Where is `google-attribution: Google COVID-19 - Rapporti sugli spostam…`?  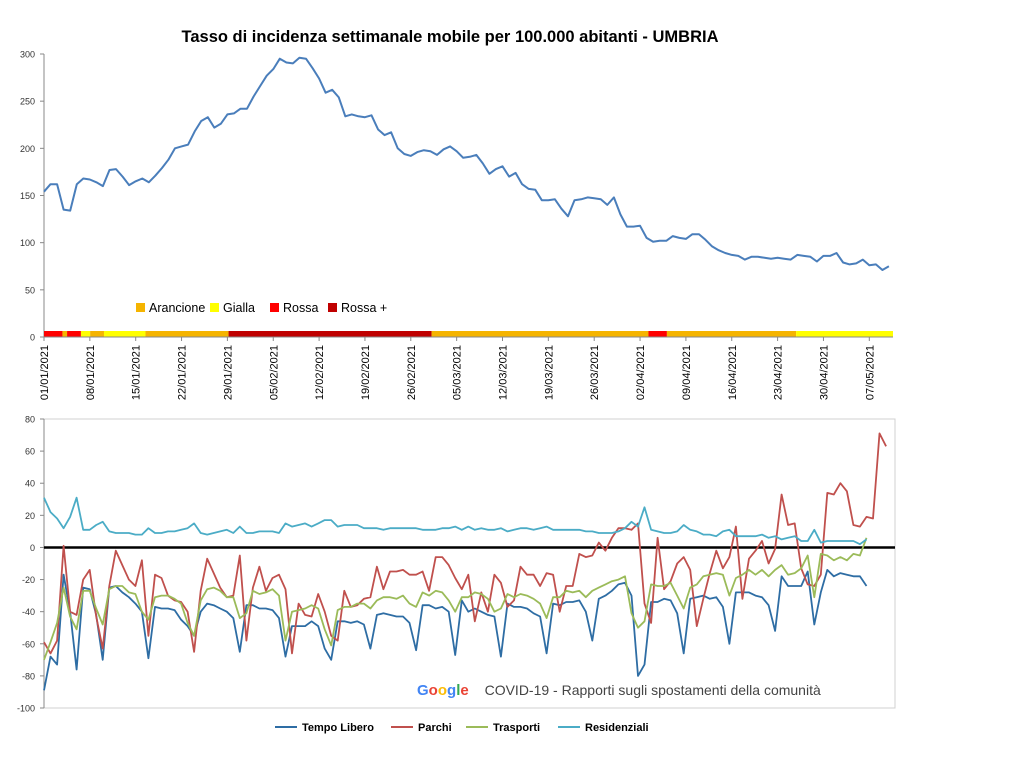 google-attribution: Google COVID-19 - Rapporti sugli spostam… is located at coordinates (619, 690).